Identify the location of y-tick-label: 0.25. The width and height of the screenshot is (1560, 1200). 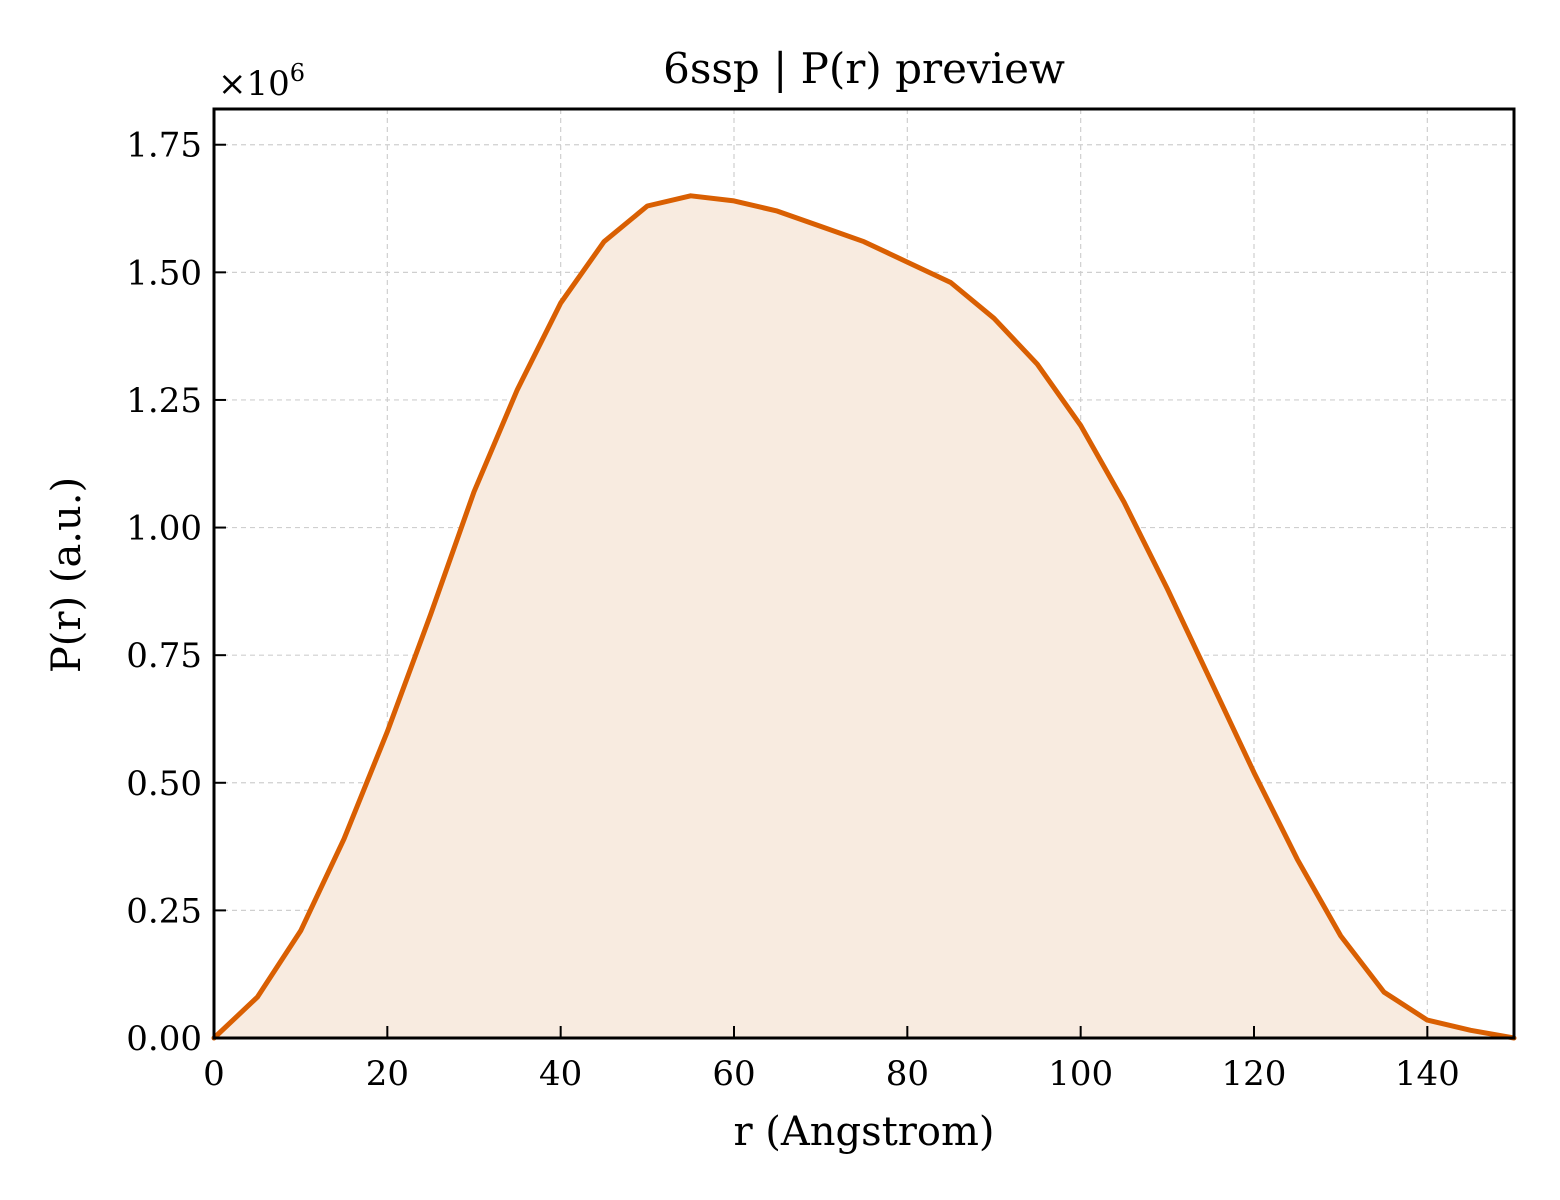
(164, 911).